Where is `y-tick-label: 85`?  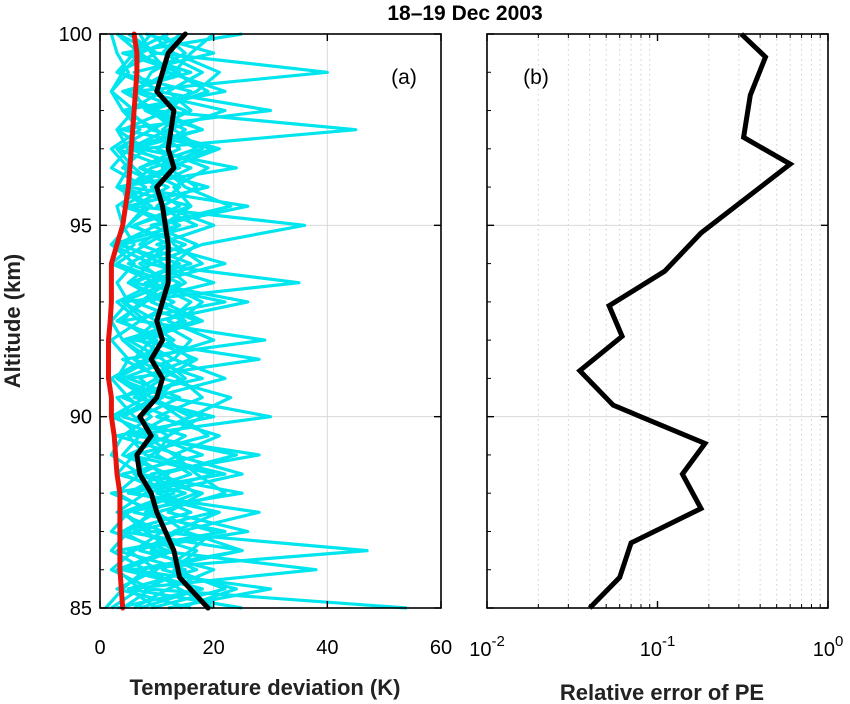 y-tick-label: 85 is located at coordinates (81, 609).